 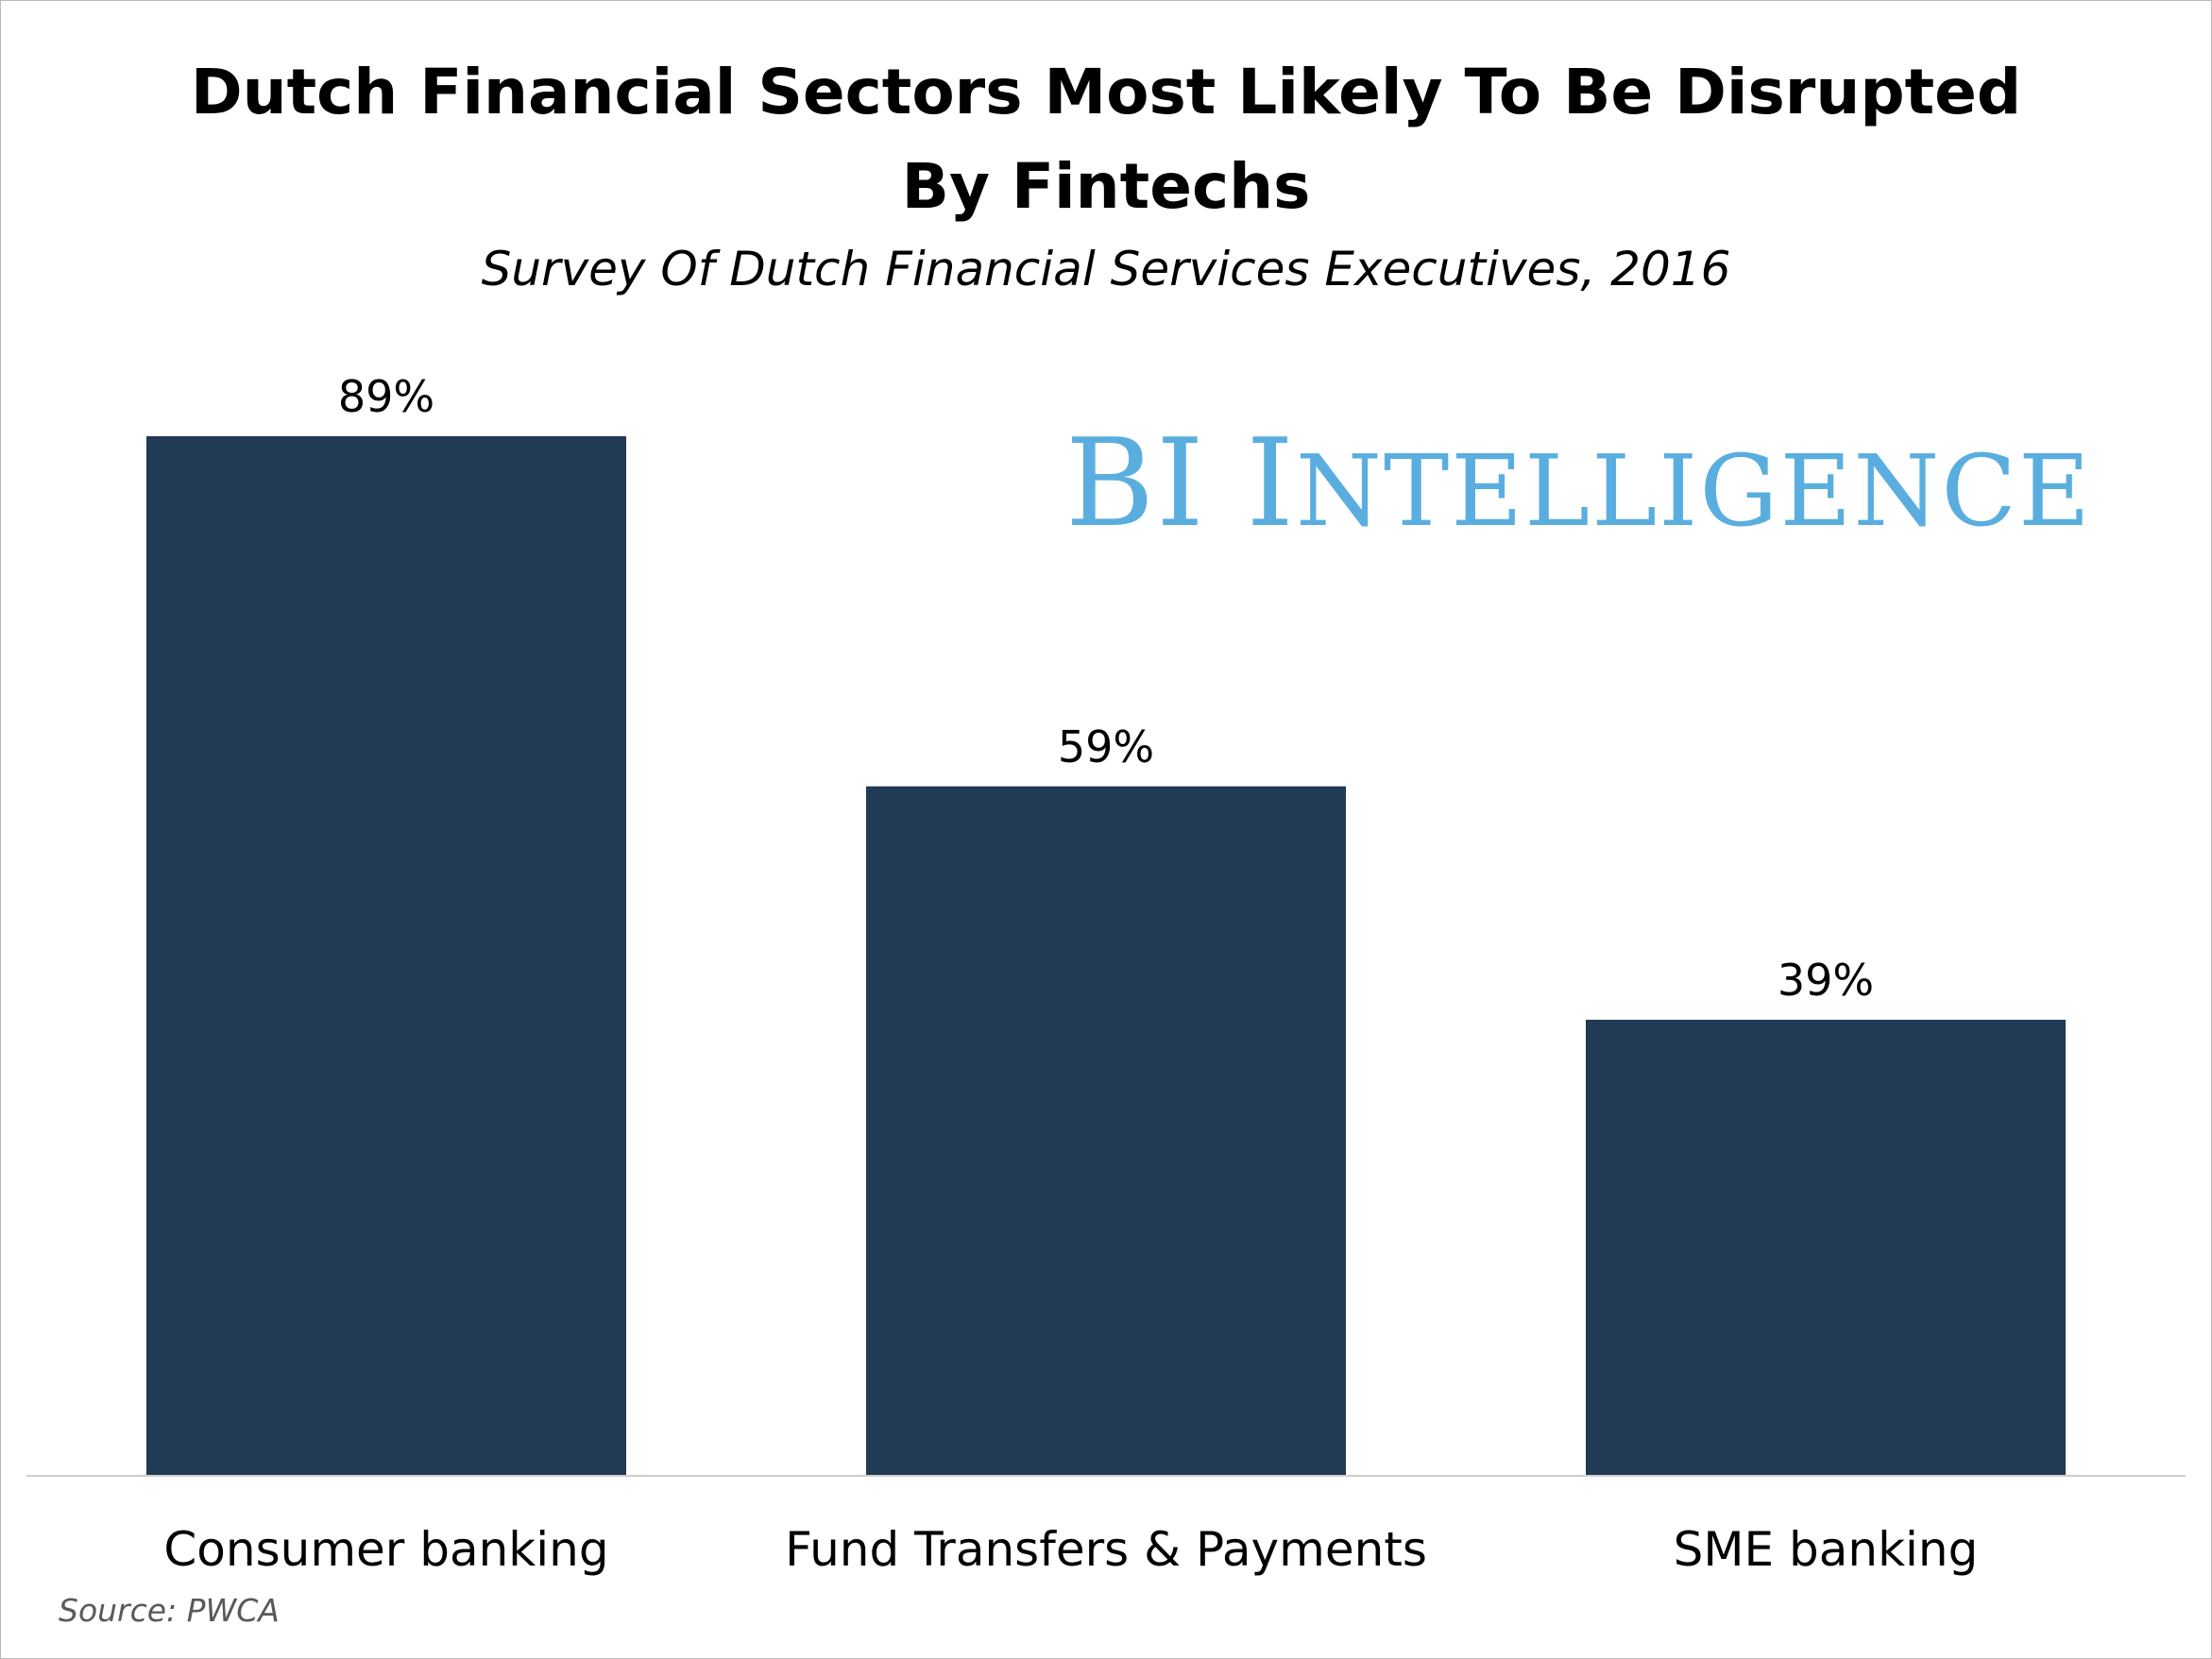 I want to click on logo-rest: NTELLIGENCE, so click(x=1693, y=491).